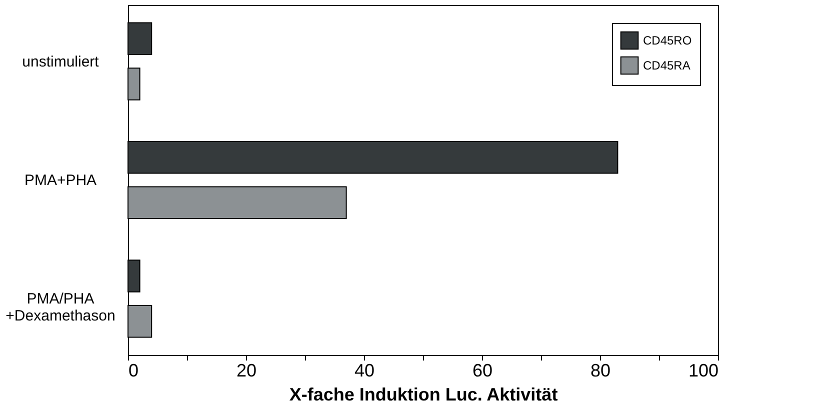 The height and width of the screenshot is (417, 820). Describe the element at coordinates (61, 61) in the screenshot. I see `y-tick-label: unstimuliert` at that location.